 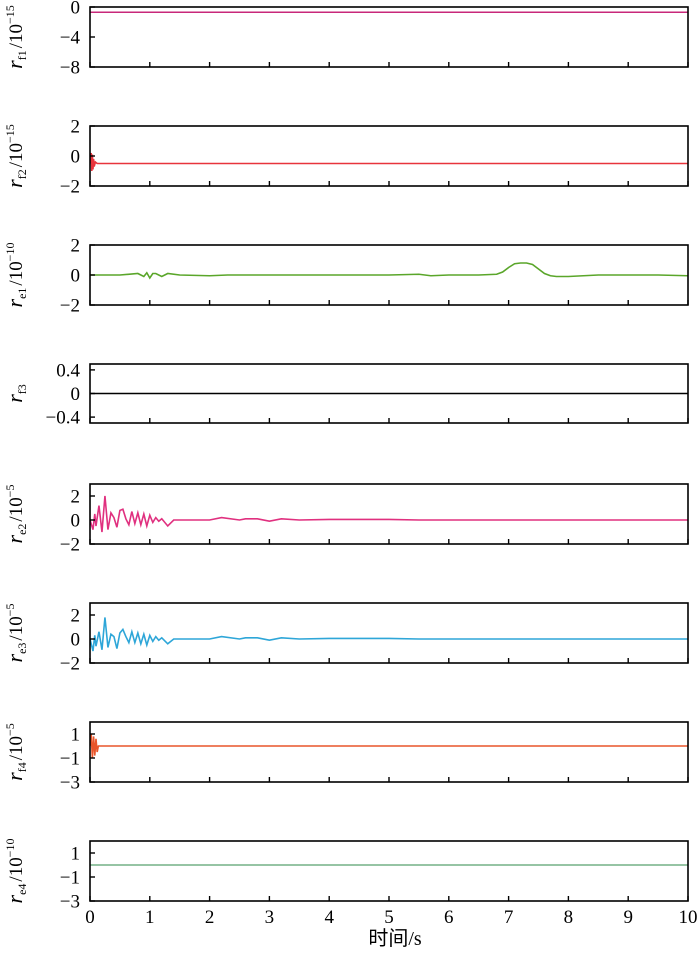 I want to click on series-line-e3, so click(x=389, y=634).